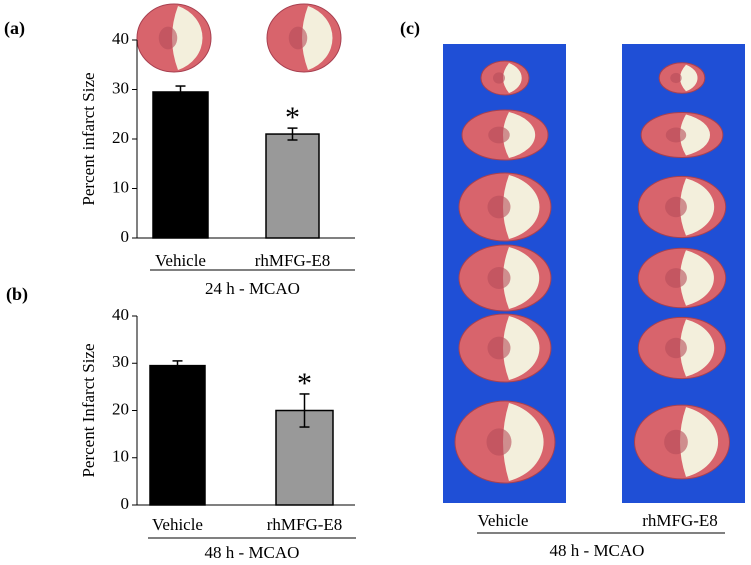 This screenshot has width=751, height=565. Describe the element at coordinates (88, 138) in the screenshot. I see `y-axis-label: Percent infarct Size` at that location.